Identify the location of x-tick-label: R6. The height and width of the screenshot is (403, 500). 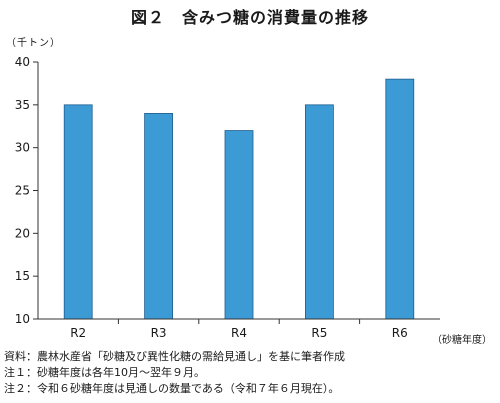
(400, 333).